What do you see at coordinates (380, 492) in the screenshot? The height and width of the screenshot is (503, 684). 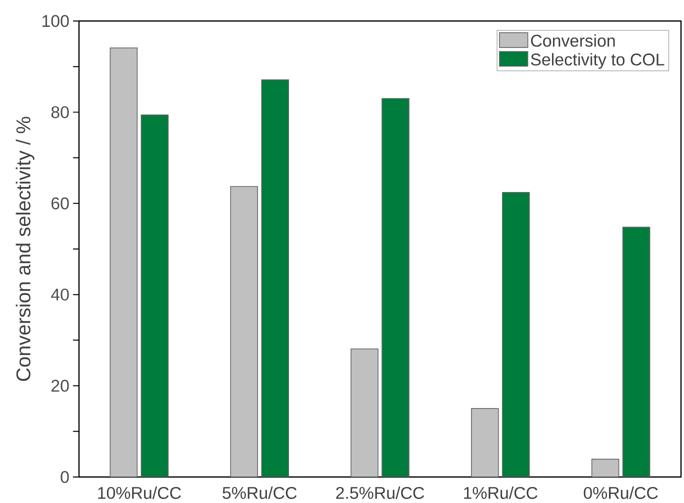 I see `x-tick-label: 2.5%Ru/CC` at bounding box center [380, 492].